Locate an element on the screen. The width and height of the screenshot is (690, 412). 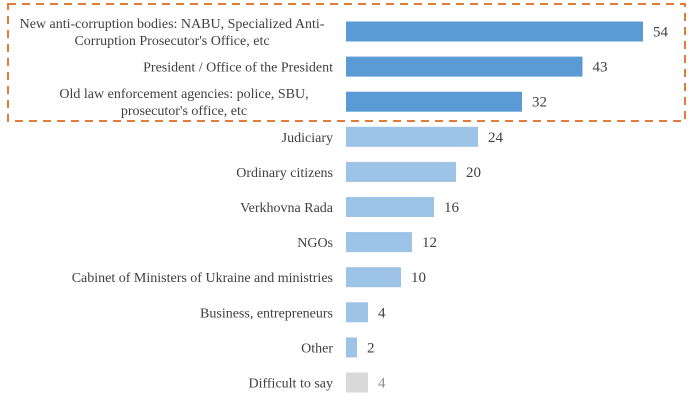
category-label-1: President / Office of the President is located at coordinates (238, 68).